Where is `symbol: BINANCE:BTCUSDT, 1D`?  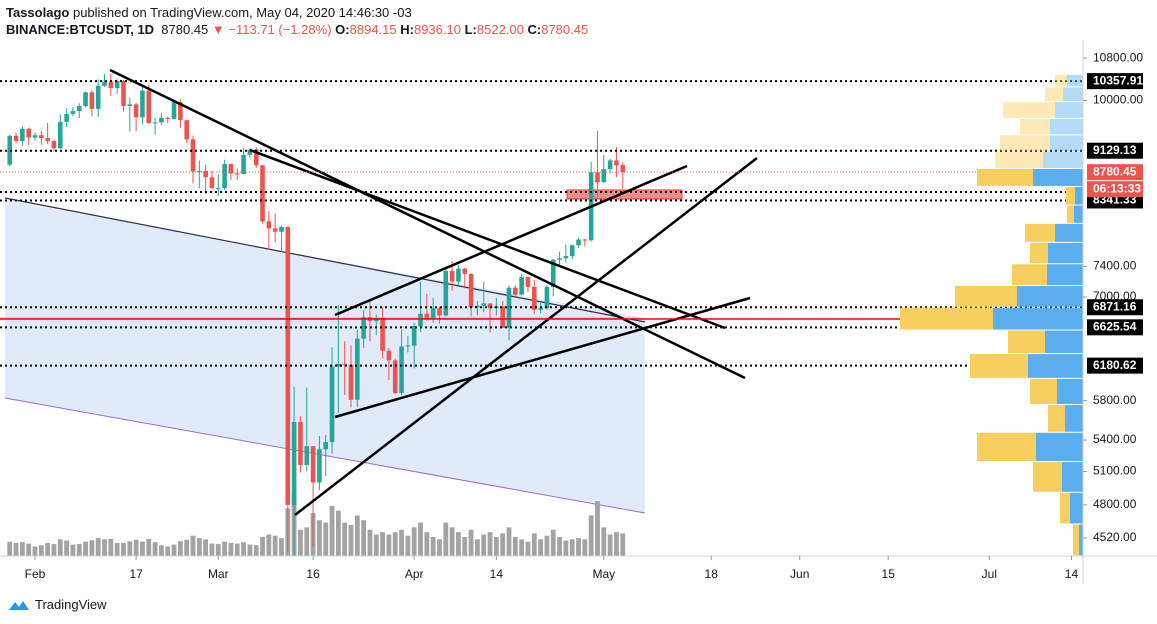 symbol: BINANCE:BTCUSDT, 1D is located at coordinates (80, 29).